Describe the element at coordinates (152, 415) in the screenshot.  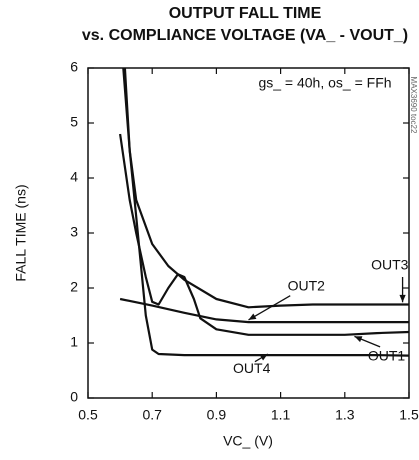
I see `x-tick-label: 0.7` at that location.